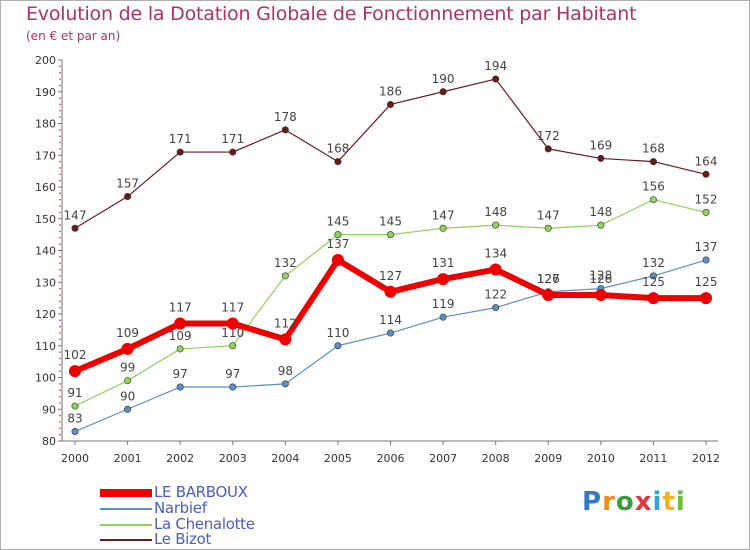 The height and width of the screenshot is (550, 750). I want to click on y-tick-label: 100, so click(45, 378).